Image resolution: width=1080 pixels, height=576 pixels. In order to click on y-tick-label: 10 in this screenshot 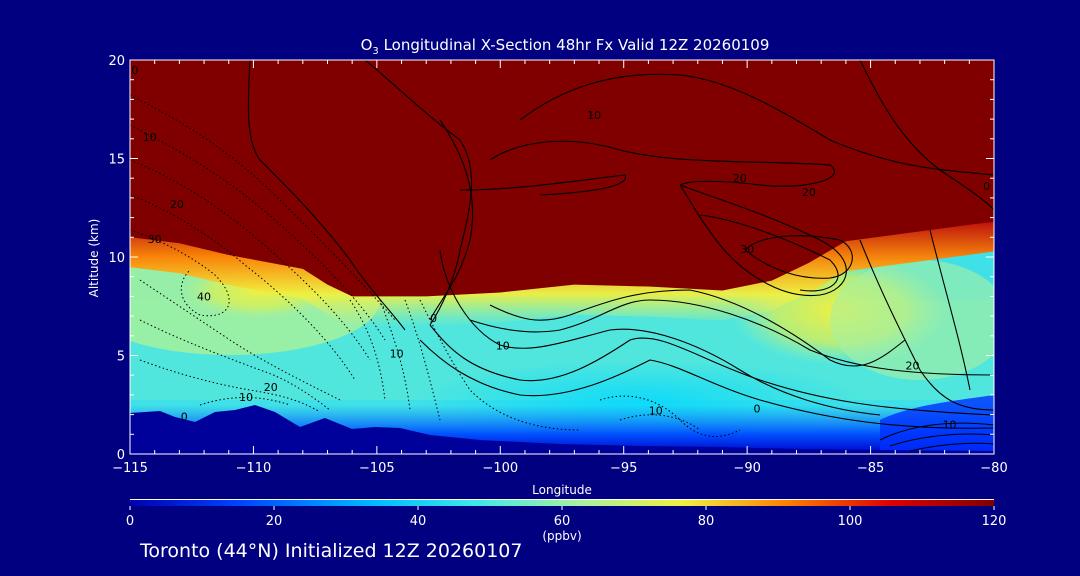, I will do `click(116, 258)`.